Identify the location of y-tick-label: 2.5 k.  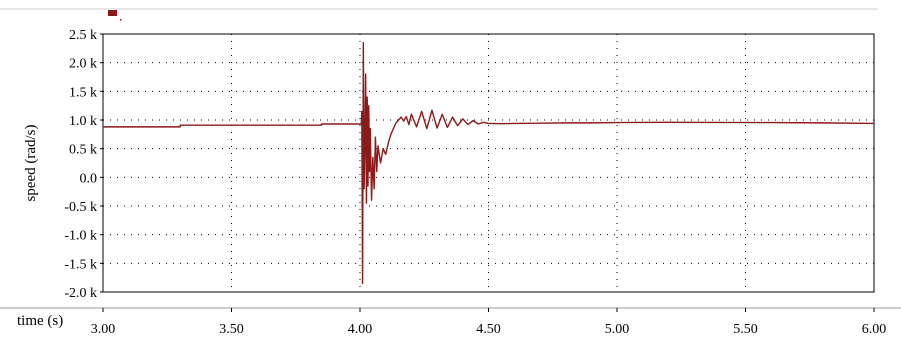
(83, 35).